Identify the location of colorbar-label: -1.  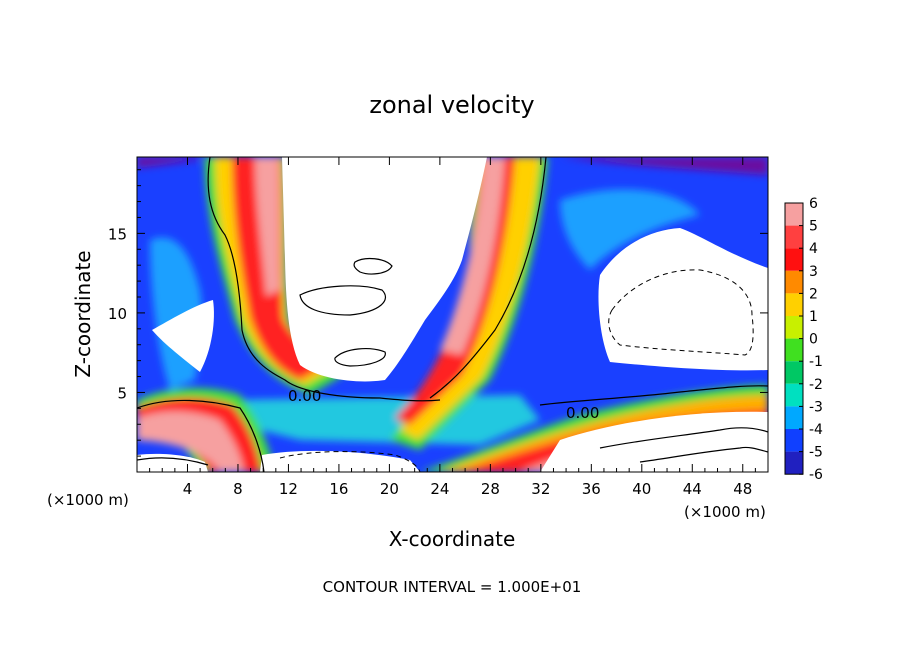
(816, 362).